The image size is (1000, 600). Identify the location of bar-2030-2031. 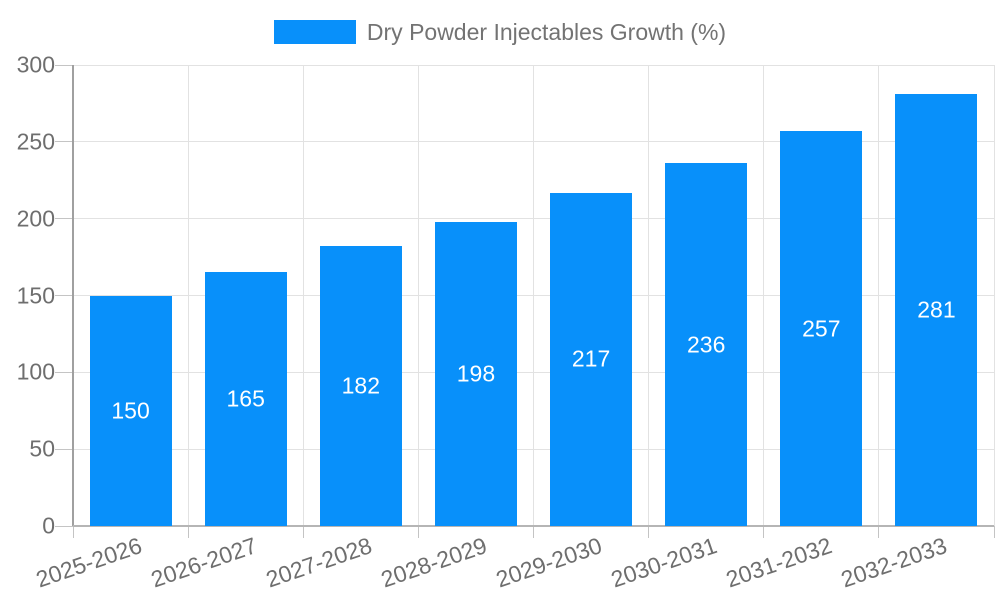
(706, 344).